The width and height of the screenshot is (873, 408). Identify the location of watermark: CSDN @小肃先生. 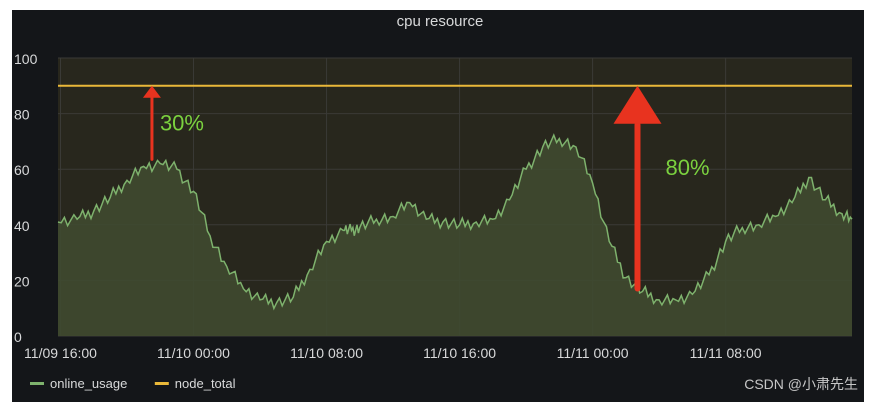
(801, 384).